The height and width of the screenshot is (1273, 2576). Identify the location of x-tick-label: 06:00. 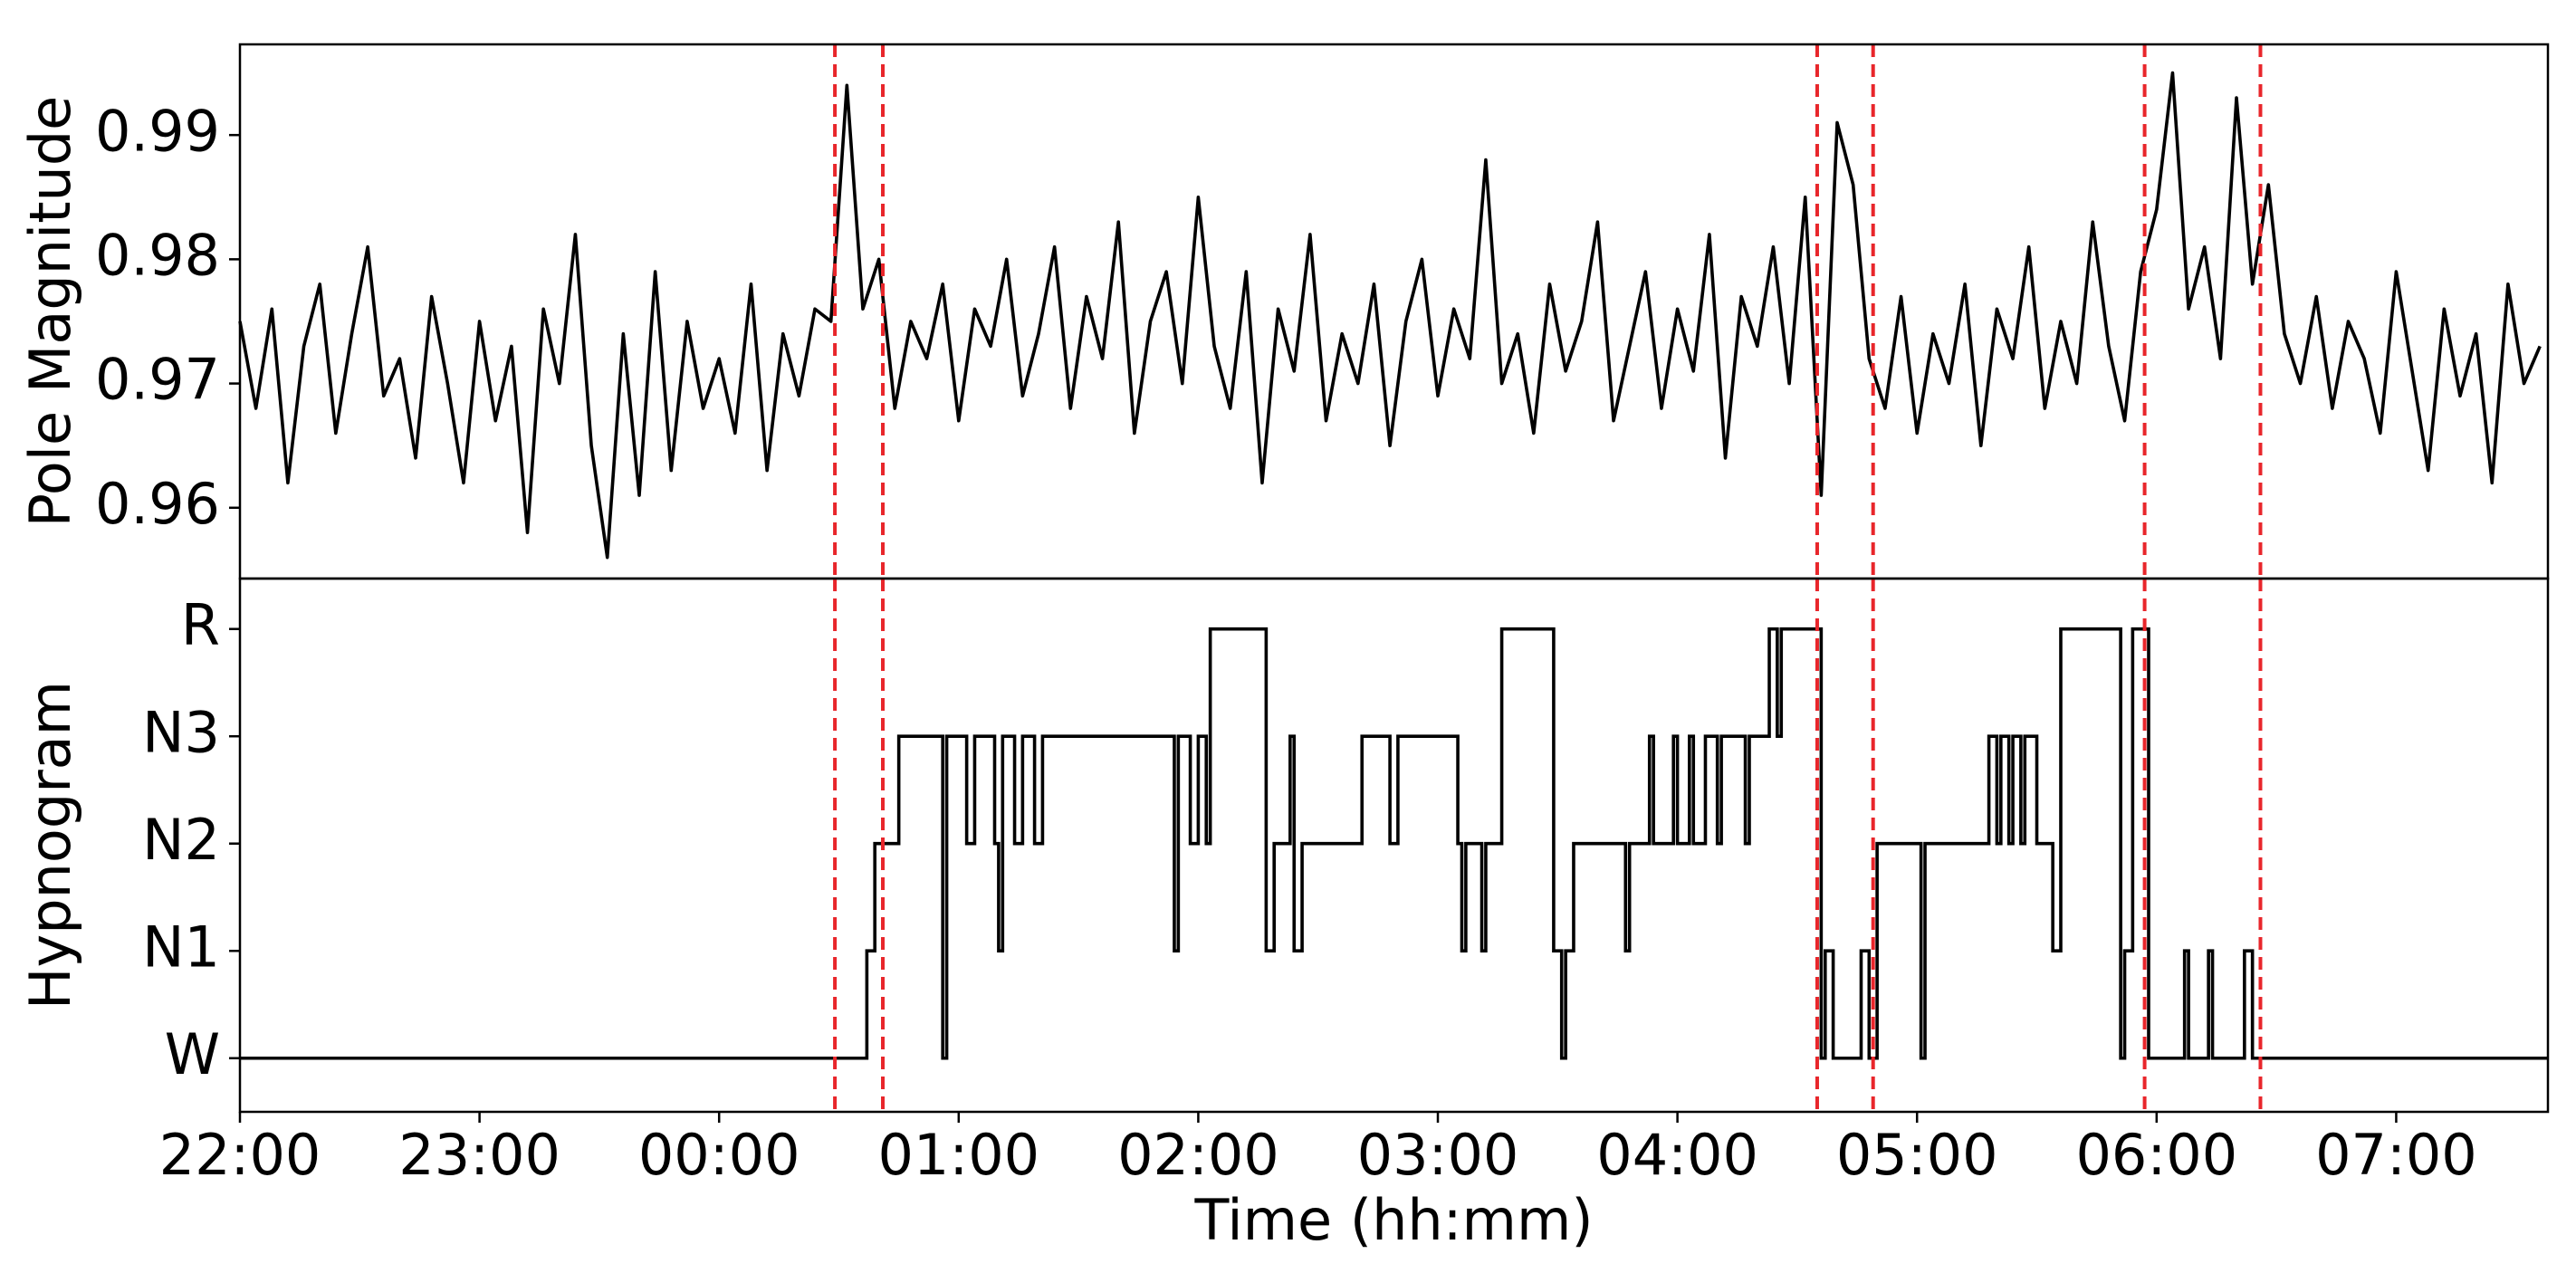
(2156, 1155).